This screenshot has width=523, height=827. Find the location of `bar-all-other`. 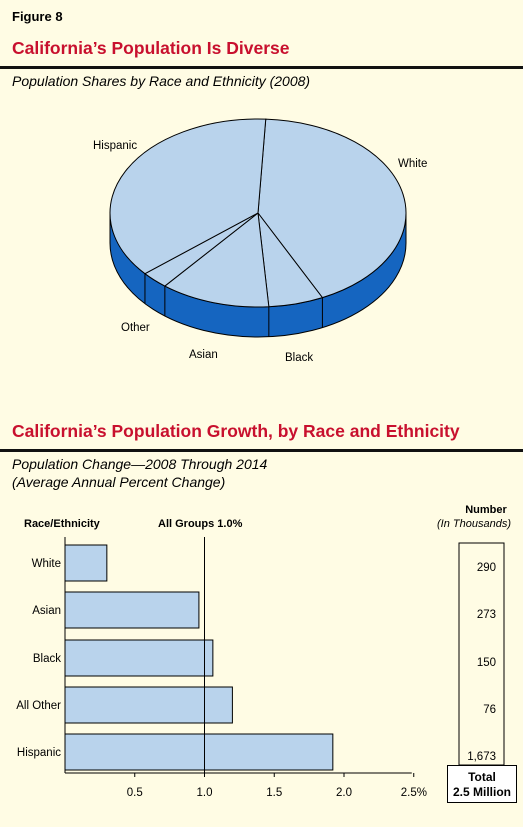

bar-all-other is located at coordinates (148, 705).